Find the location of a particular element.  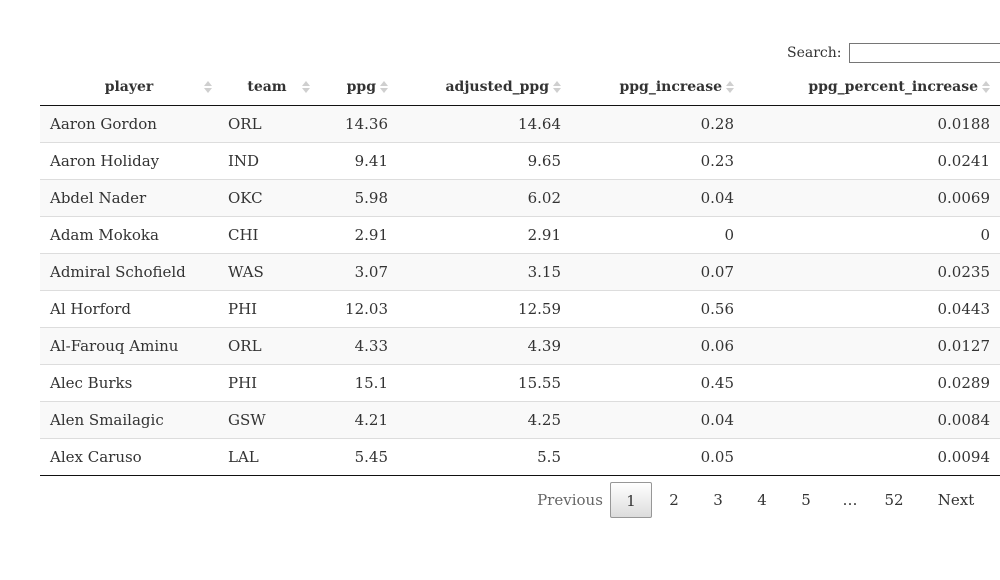

cell-player: Alec Burks is located at coordinates (129, 383).